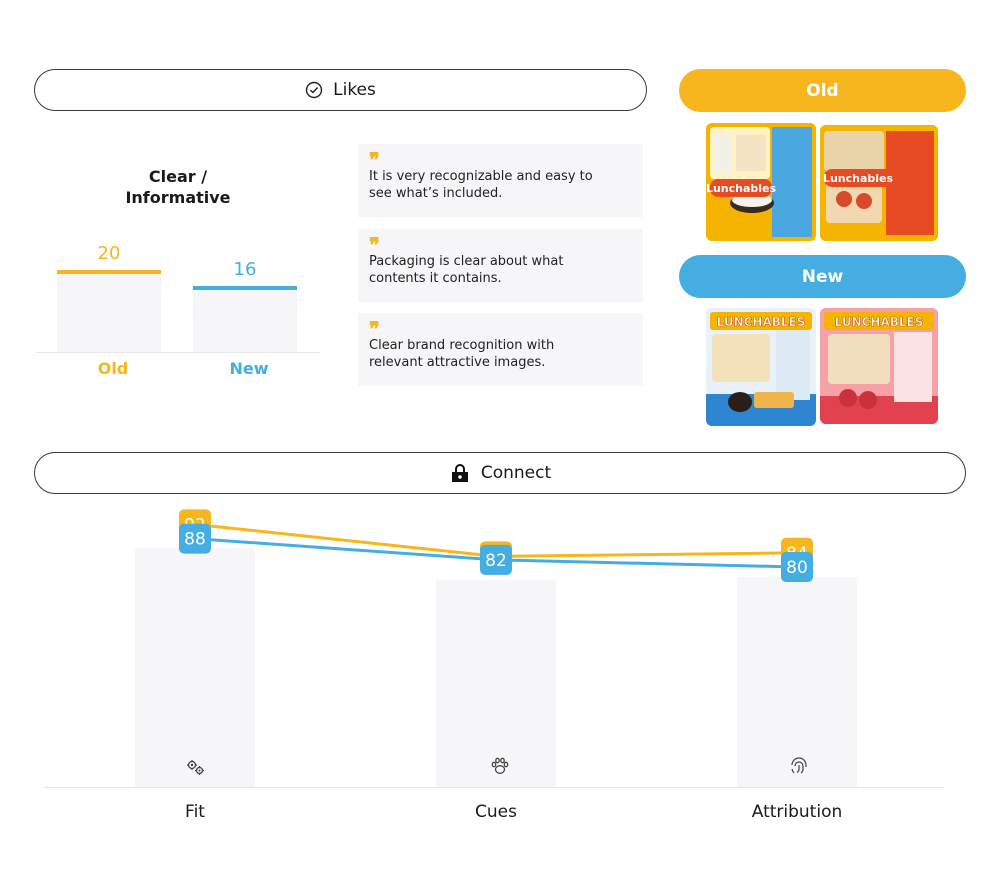 The image size is (1000, 890). I want to click on likes-bar-category: Old, so click(113, 368).